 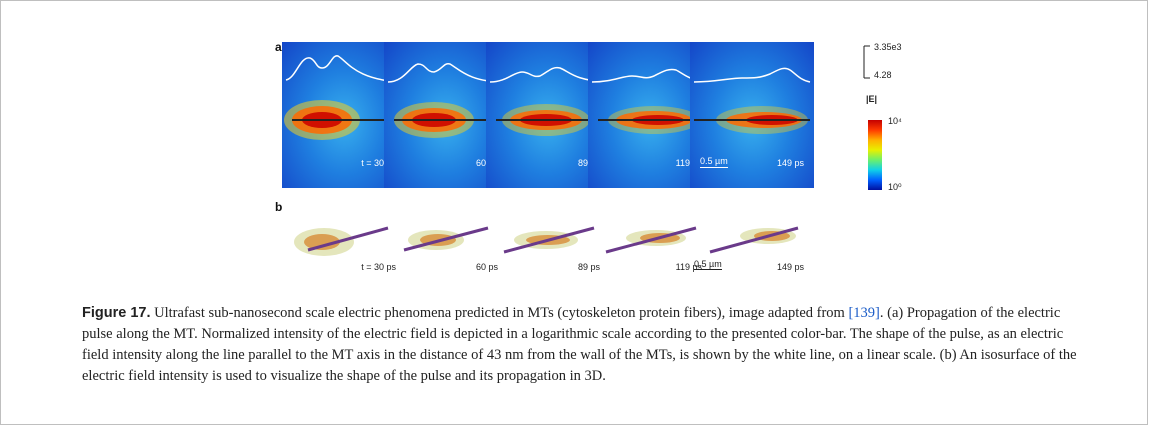 What do you see at coordinates (279, 207) in the screenshot?
I see `panel-b-label: b` at bounding box center [279, 207].